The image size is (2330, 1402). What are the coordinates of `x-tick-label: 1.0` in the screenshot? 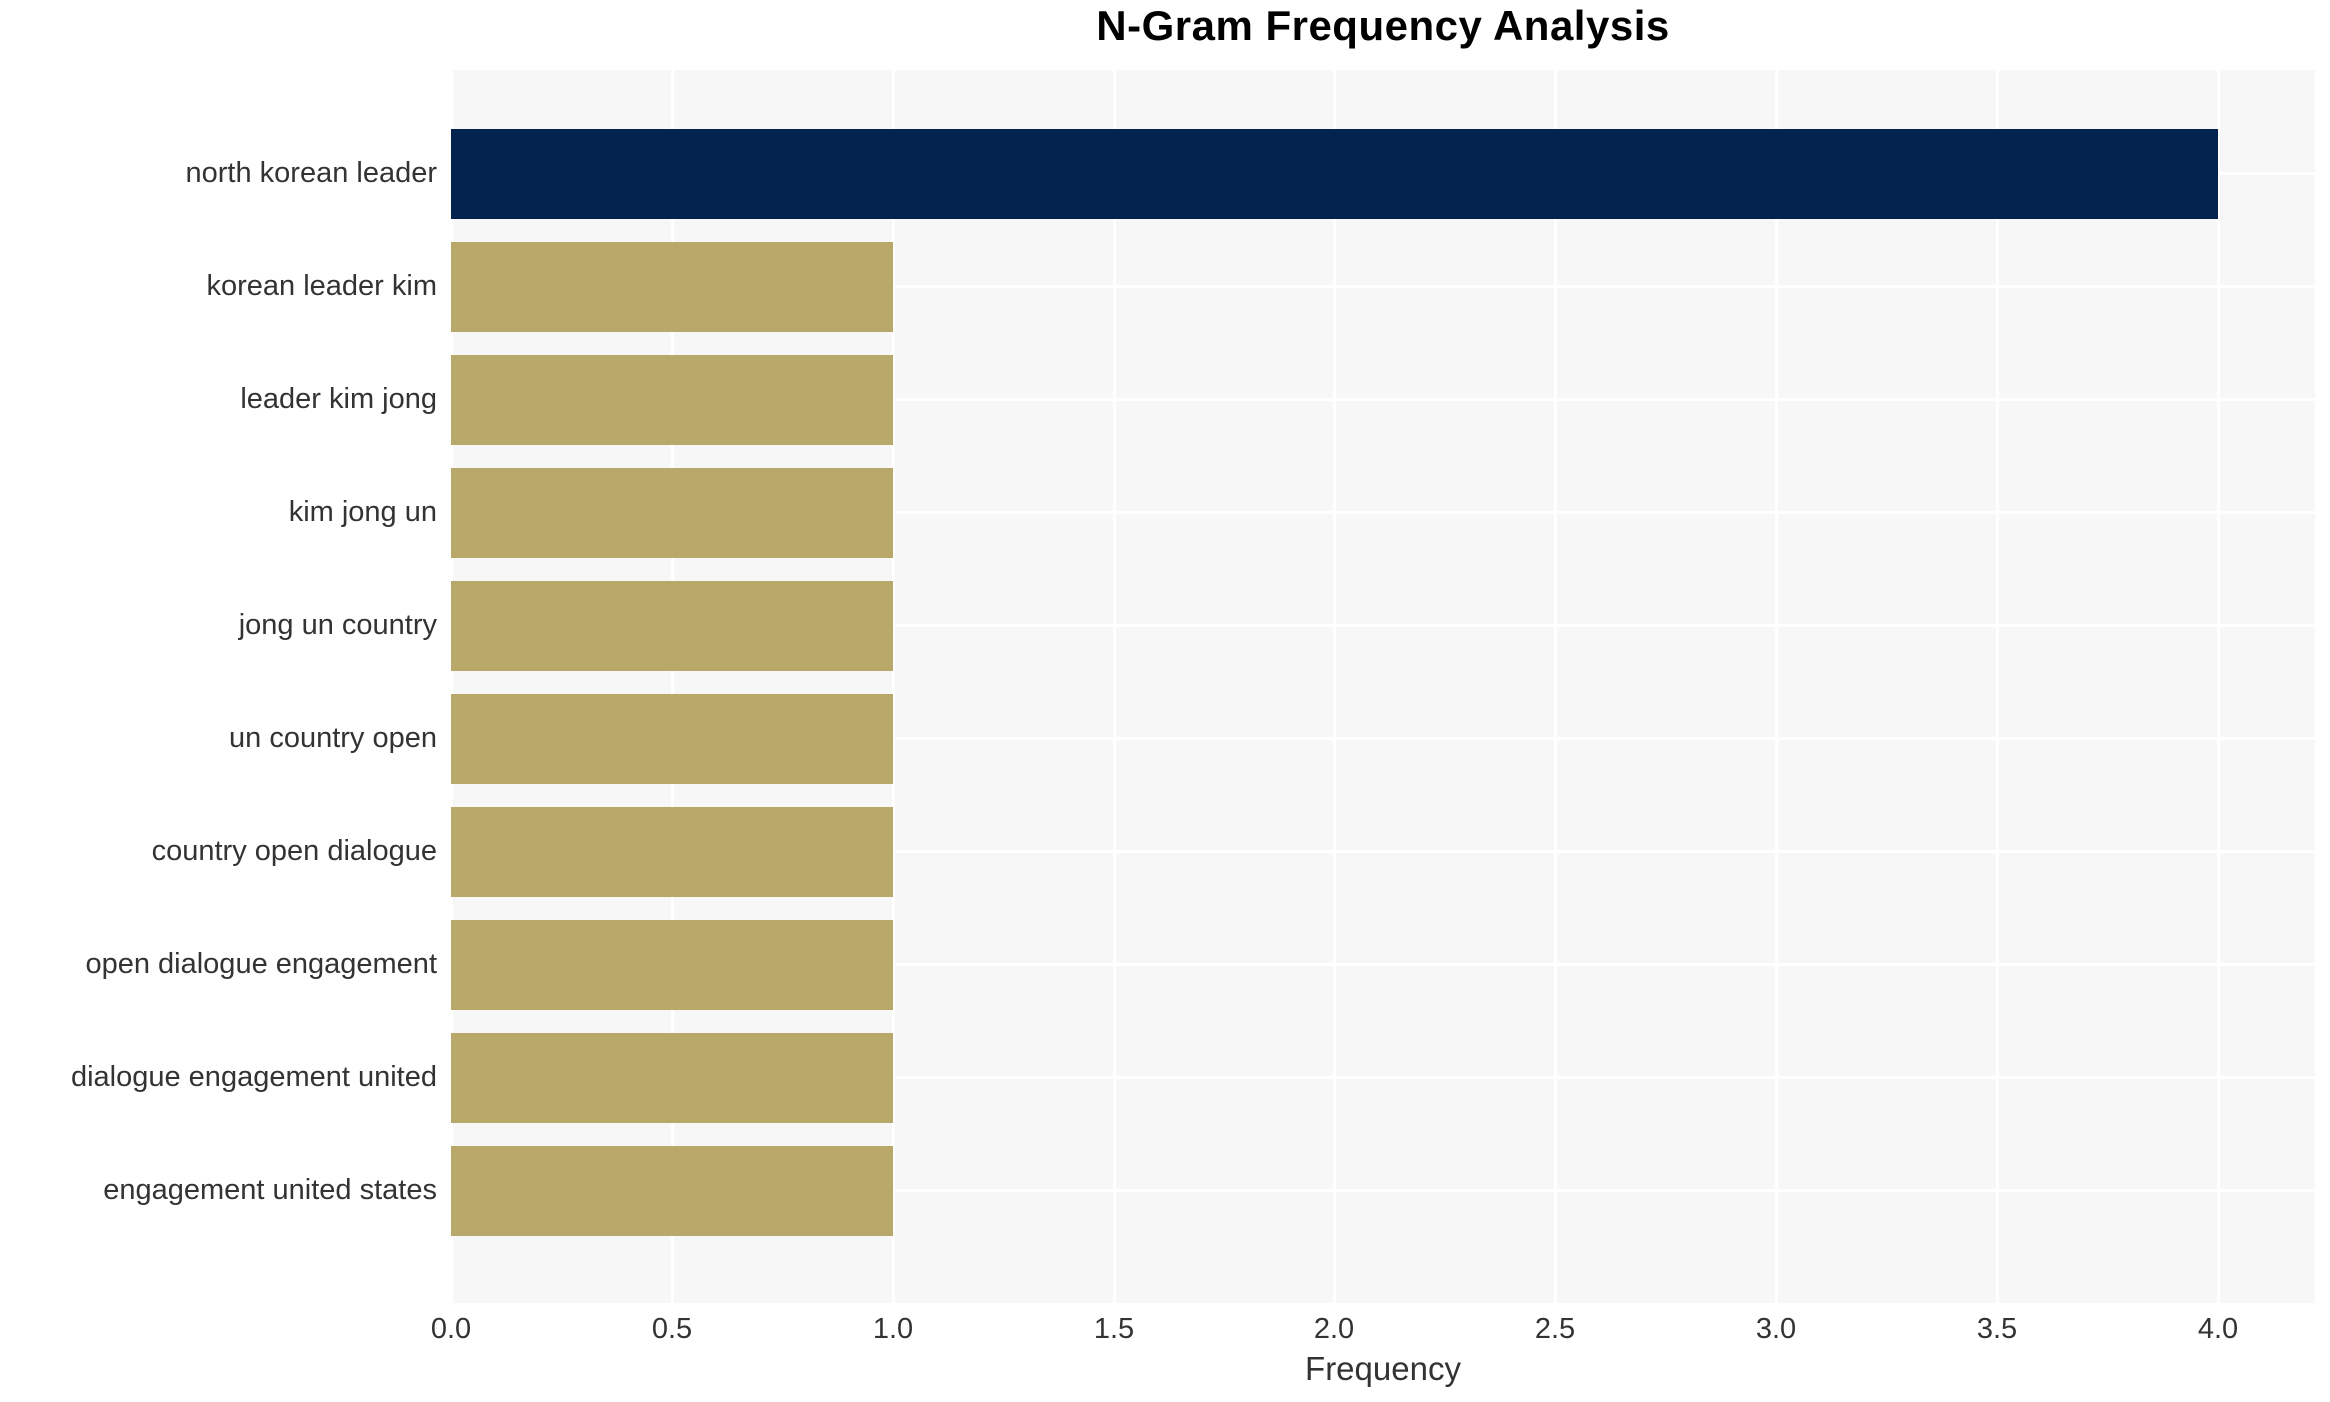 It's located at (893, 1329).